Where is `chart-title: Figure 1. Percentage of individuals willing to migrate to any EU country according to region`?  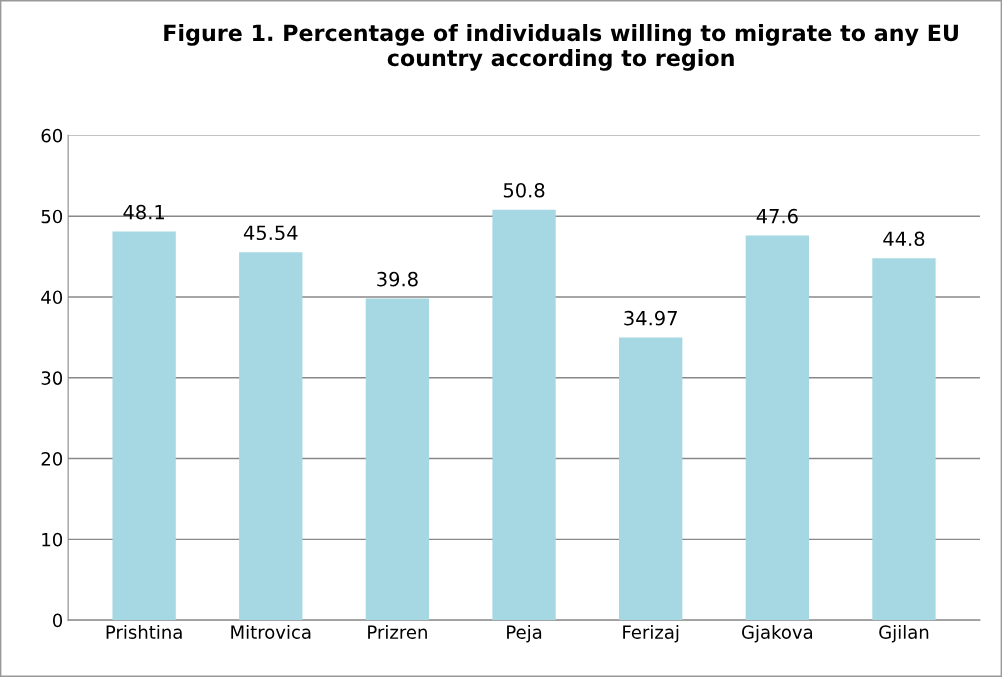 chart-title: Figure 1. Percentage of individuals willing to migrate to any EU country according to region is located at coordinates (561, 47).